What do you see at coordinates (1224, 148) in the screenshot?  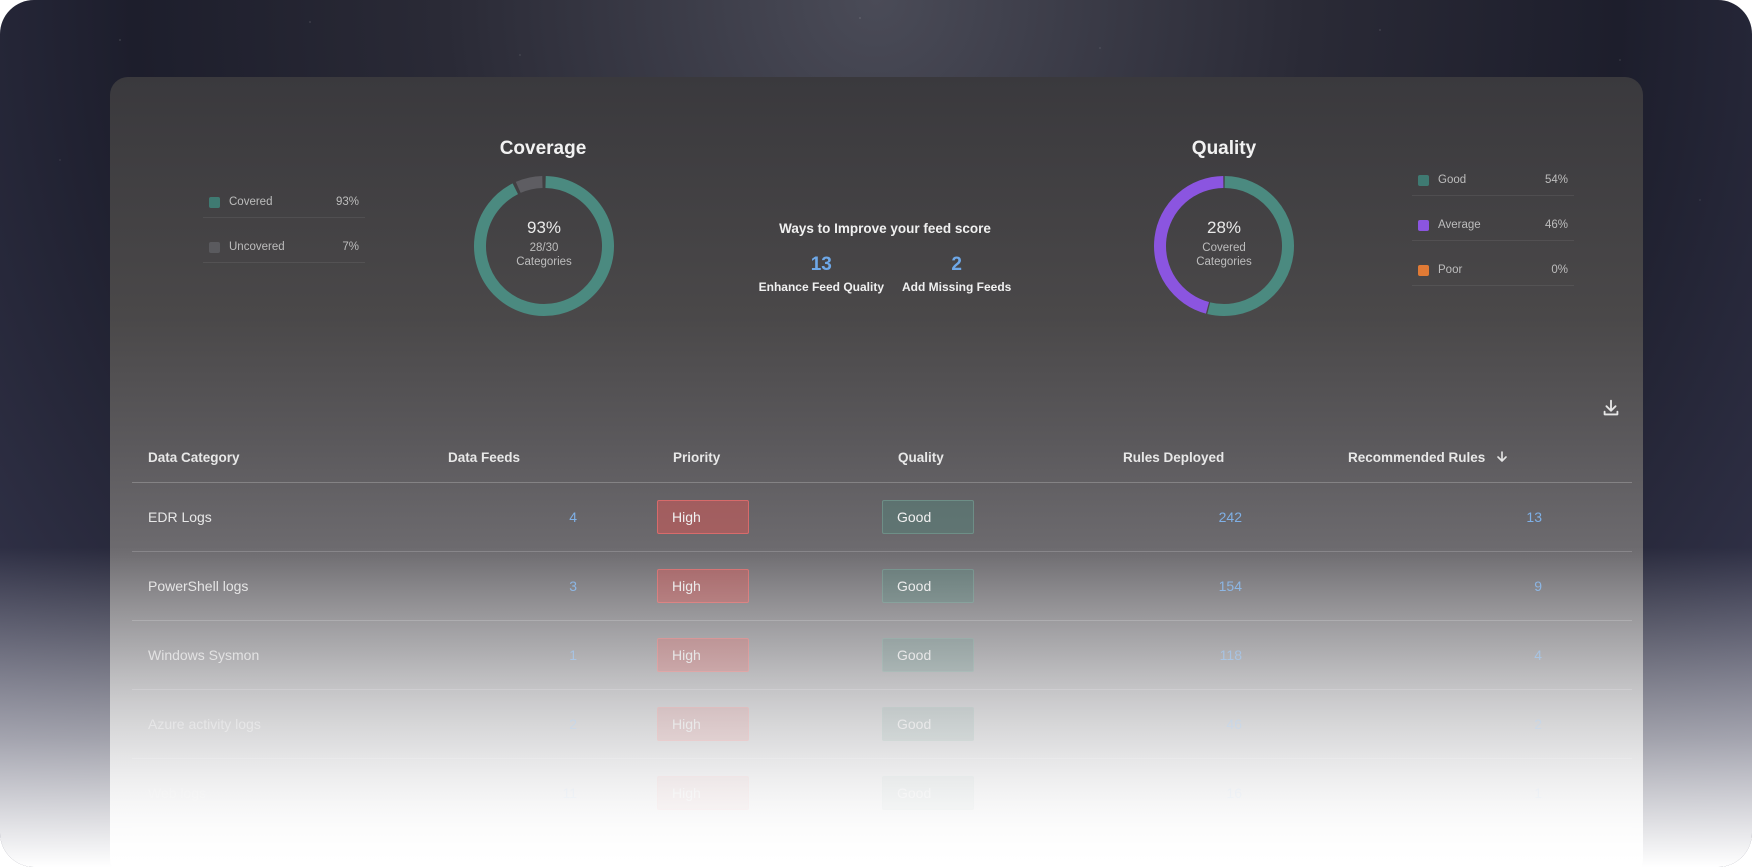 I see `quality-title: Quality` at bounding box center [1224, 148].